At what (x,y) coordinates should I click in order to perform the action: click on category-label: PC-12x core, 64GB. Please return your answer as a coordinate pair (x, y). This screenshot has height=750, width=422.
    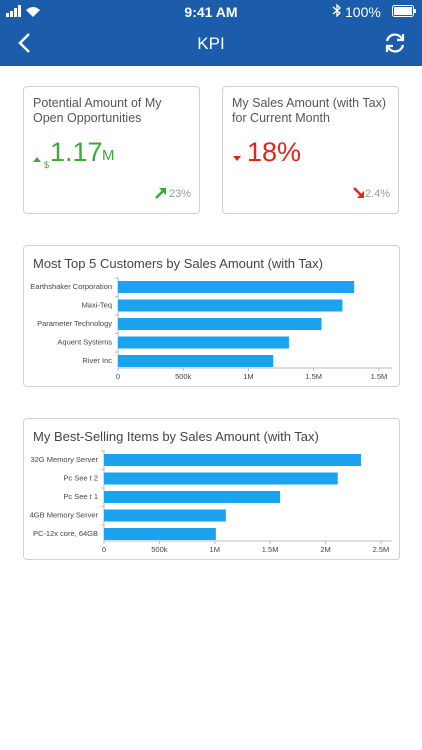
    Looking at the image, I should click on (65, 533).